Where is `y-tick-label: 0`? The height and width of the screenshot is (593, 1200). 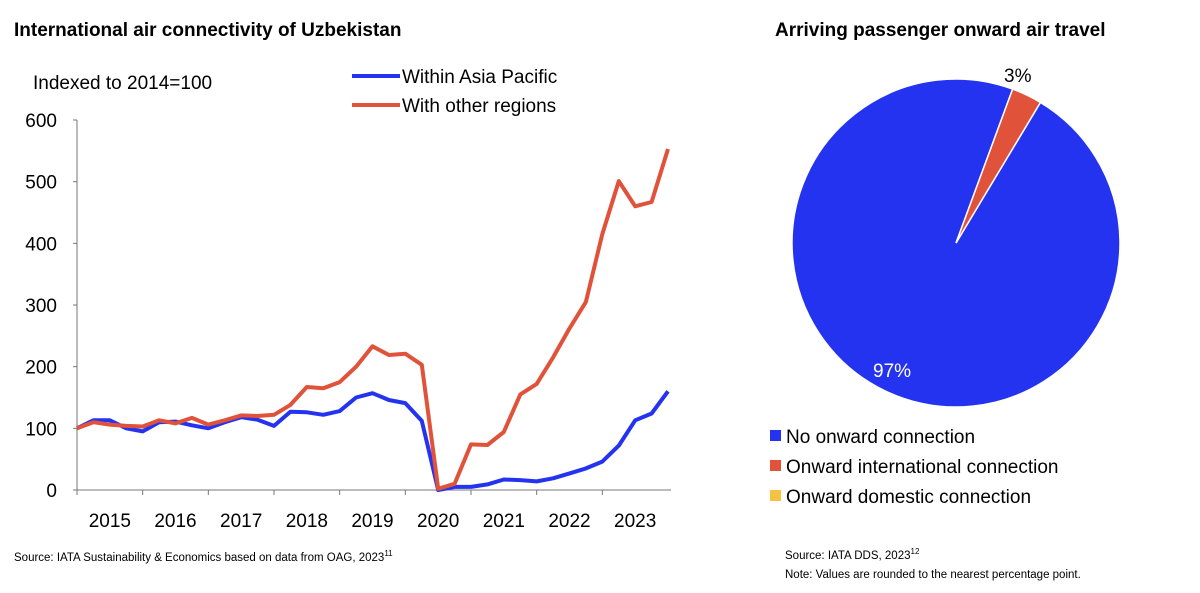
y-tick-label: 0 is located at coordinates (51, 491).